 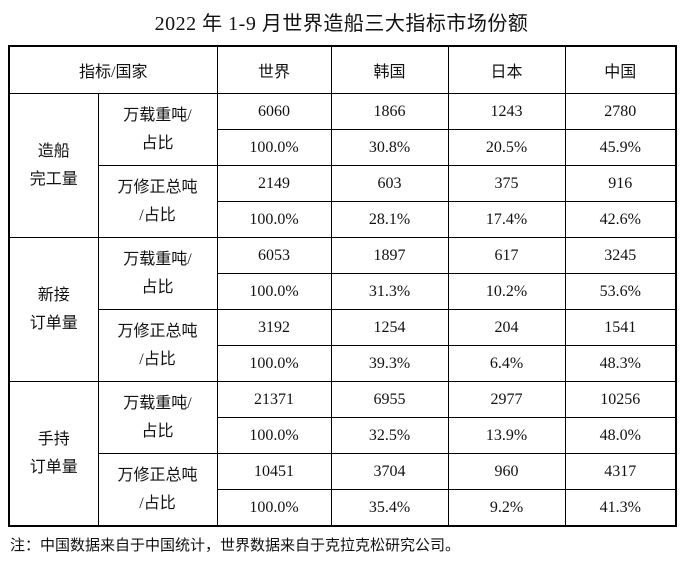 What do you see at coordinates (506, 399) in the screenshot?
I see `value-cell: 2977` at bounding box center [506, 399].